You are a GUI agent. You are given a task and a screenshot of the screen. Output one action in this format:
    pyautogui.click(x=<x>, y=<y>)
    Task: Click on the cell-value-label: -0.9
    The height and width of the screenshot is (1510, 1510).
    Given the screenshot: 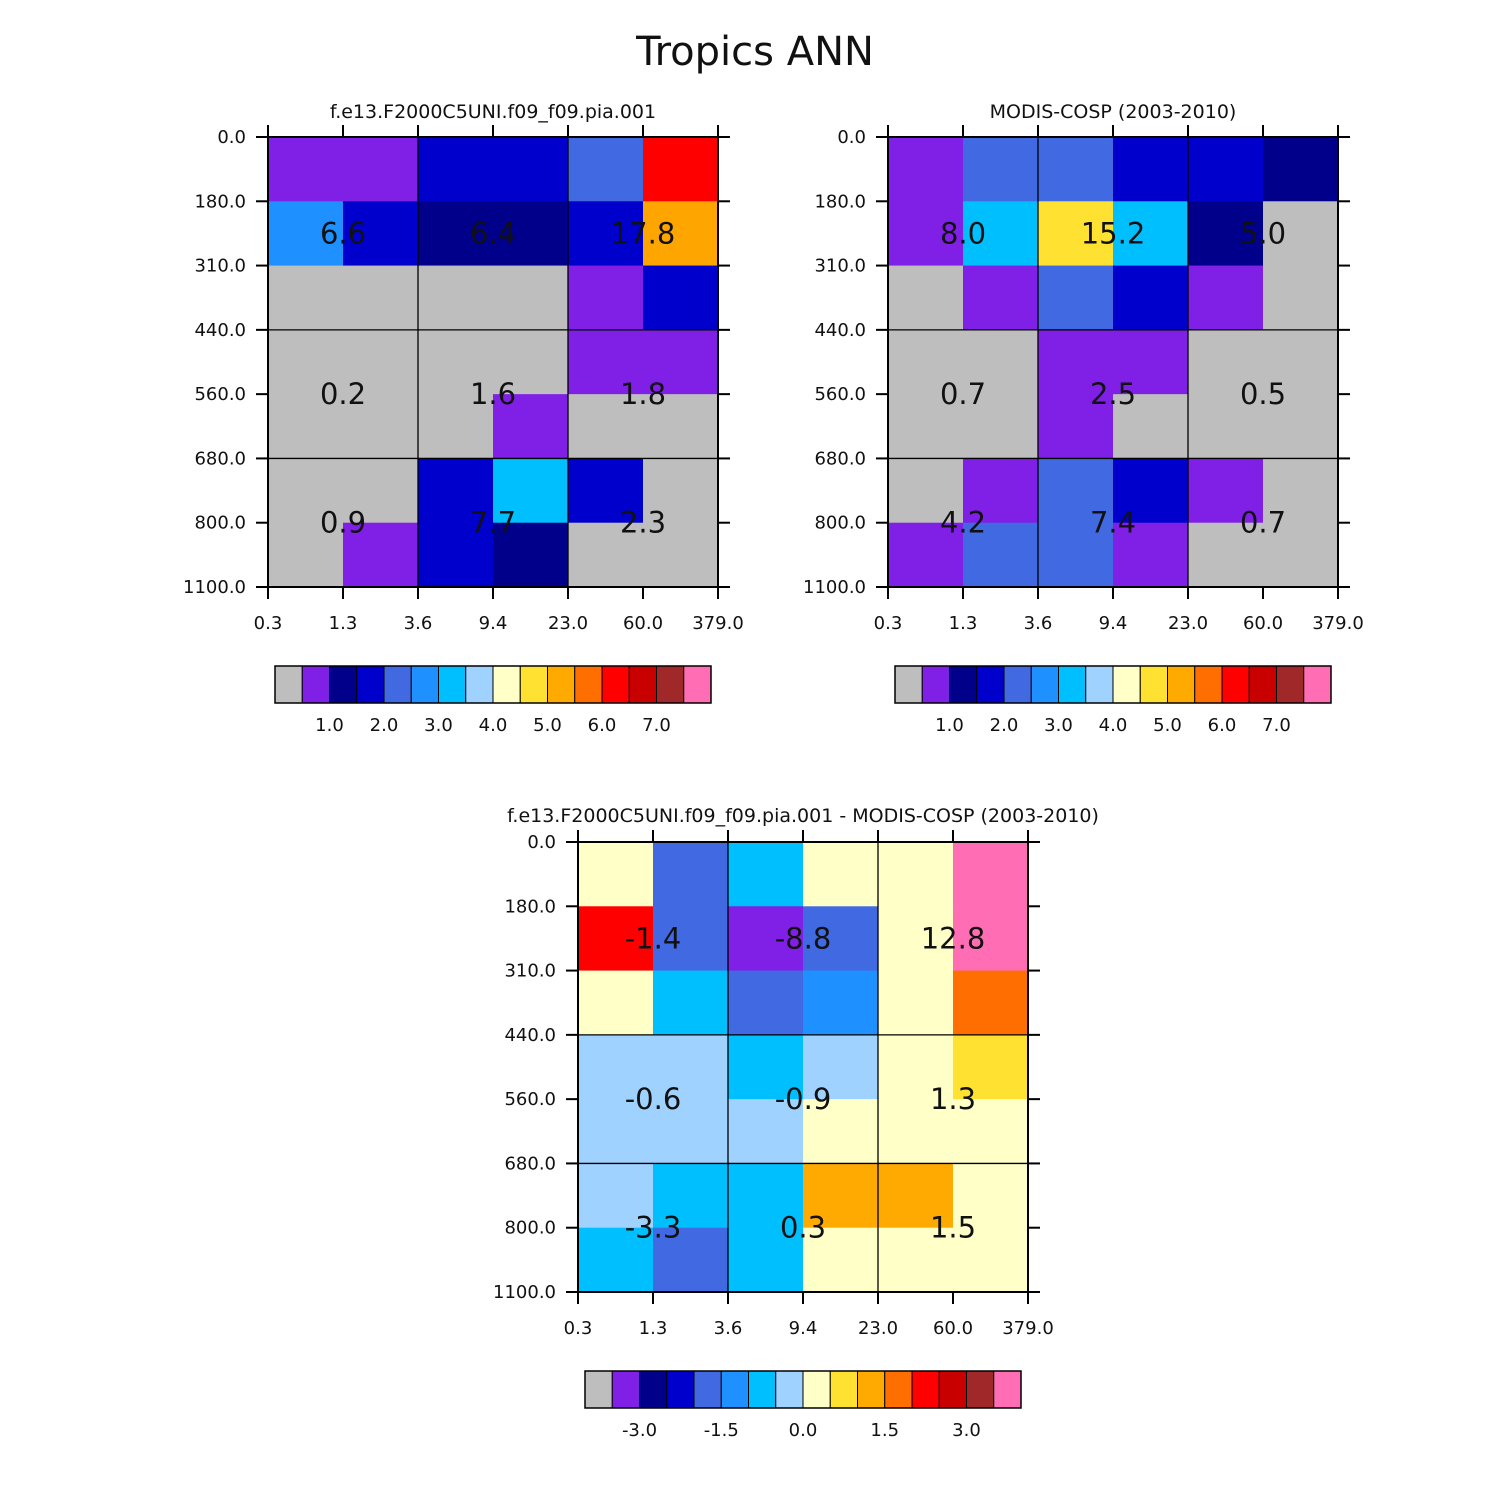 What is the action you would take?
    pyautogui.click(x=803, y=1099)
    